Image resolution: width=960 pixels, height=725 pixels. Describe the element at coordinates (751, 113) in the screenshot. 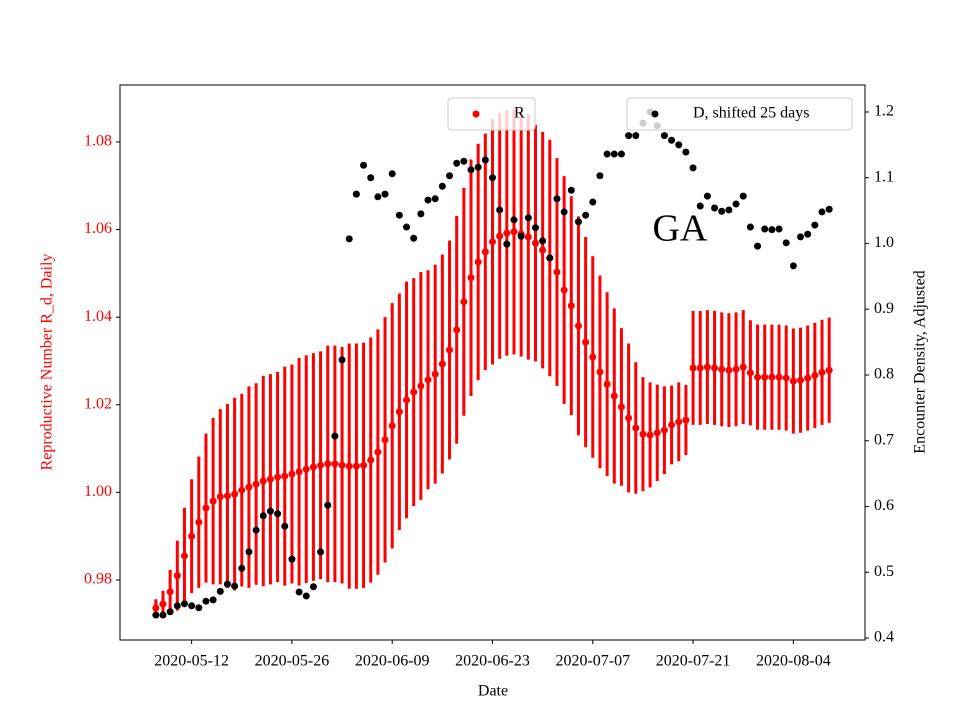

I see `legend-label: D, shifted 25 days` at that location.